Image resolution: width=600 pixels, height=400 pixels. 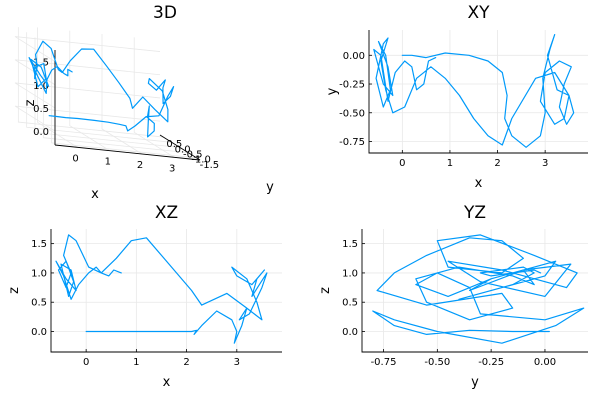 I want to click on z-tick-label: 1.5, so click(x=41, y=63).